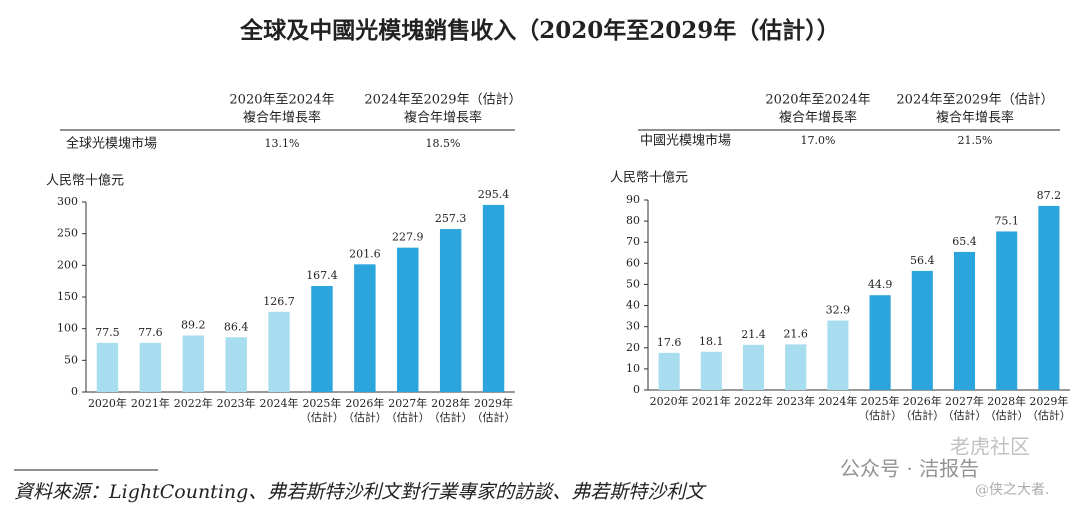 The width and height of the screenshot is (1080, 513). Describe the element at coordinates (795, 333) in the screenshot. I see `value-label: 21.6` at that location.